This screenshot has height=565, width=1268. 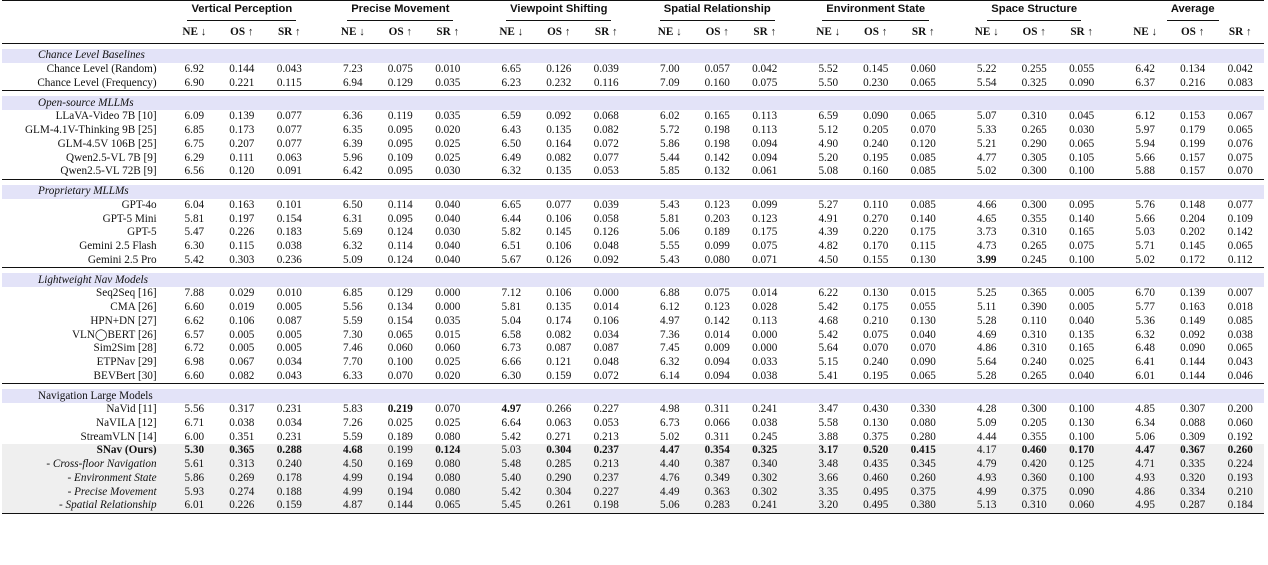 What do you see at coordinates (242, 375) in the screenshot?
I see `value-cell: 0.082` at bounding box center [242, 375].